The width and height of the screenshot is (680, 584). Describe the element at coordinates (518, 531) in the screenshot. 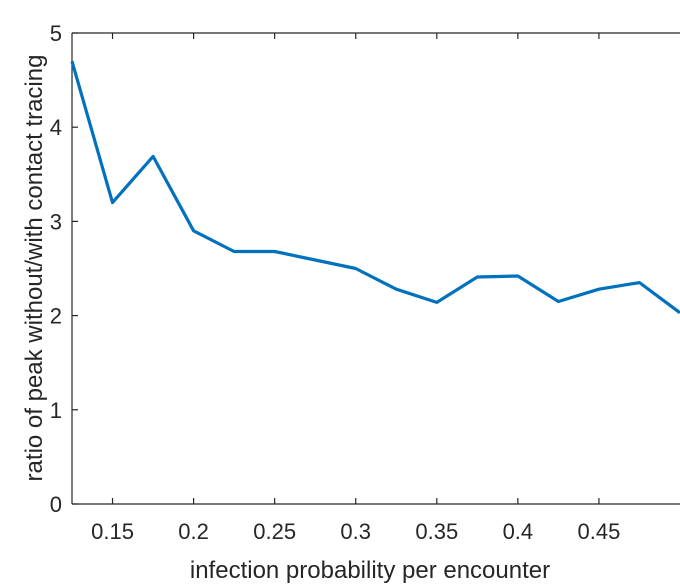

I see `x-tick-label: 0.4` at that location.